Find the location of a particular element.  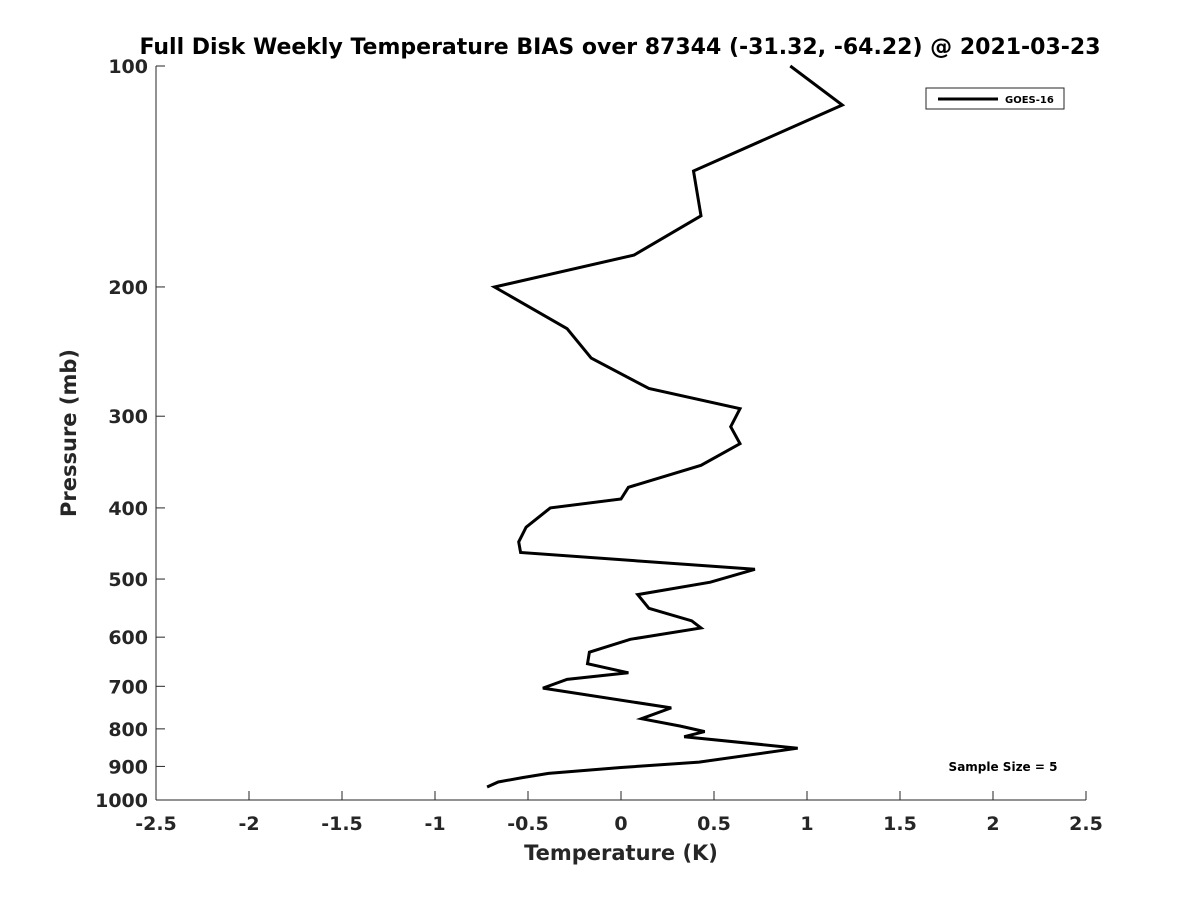

y-tick-label: 500 is located at coordinates (128, 580).